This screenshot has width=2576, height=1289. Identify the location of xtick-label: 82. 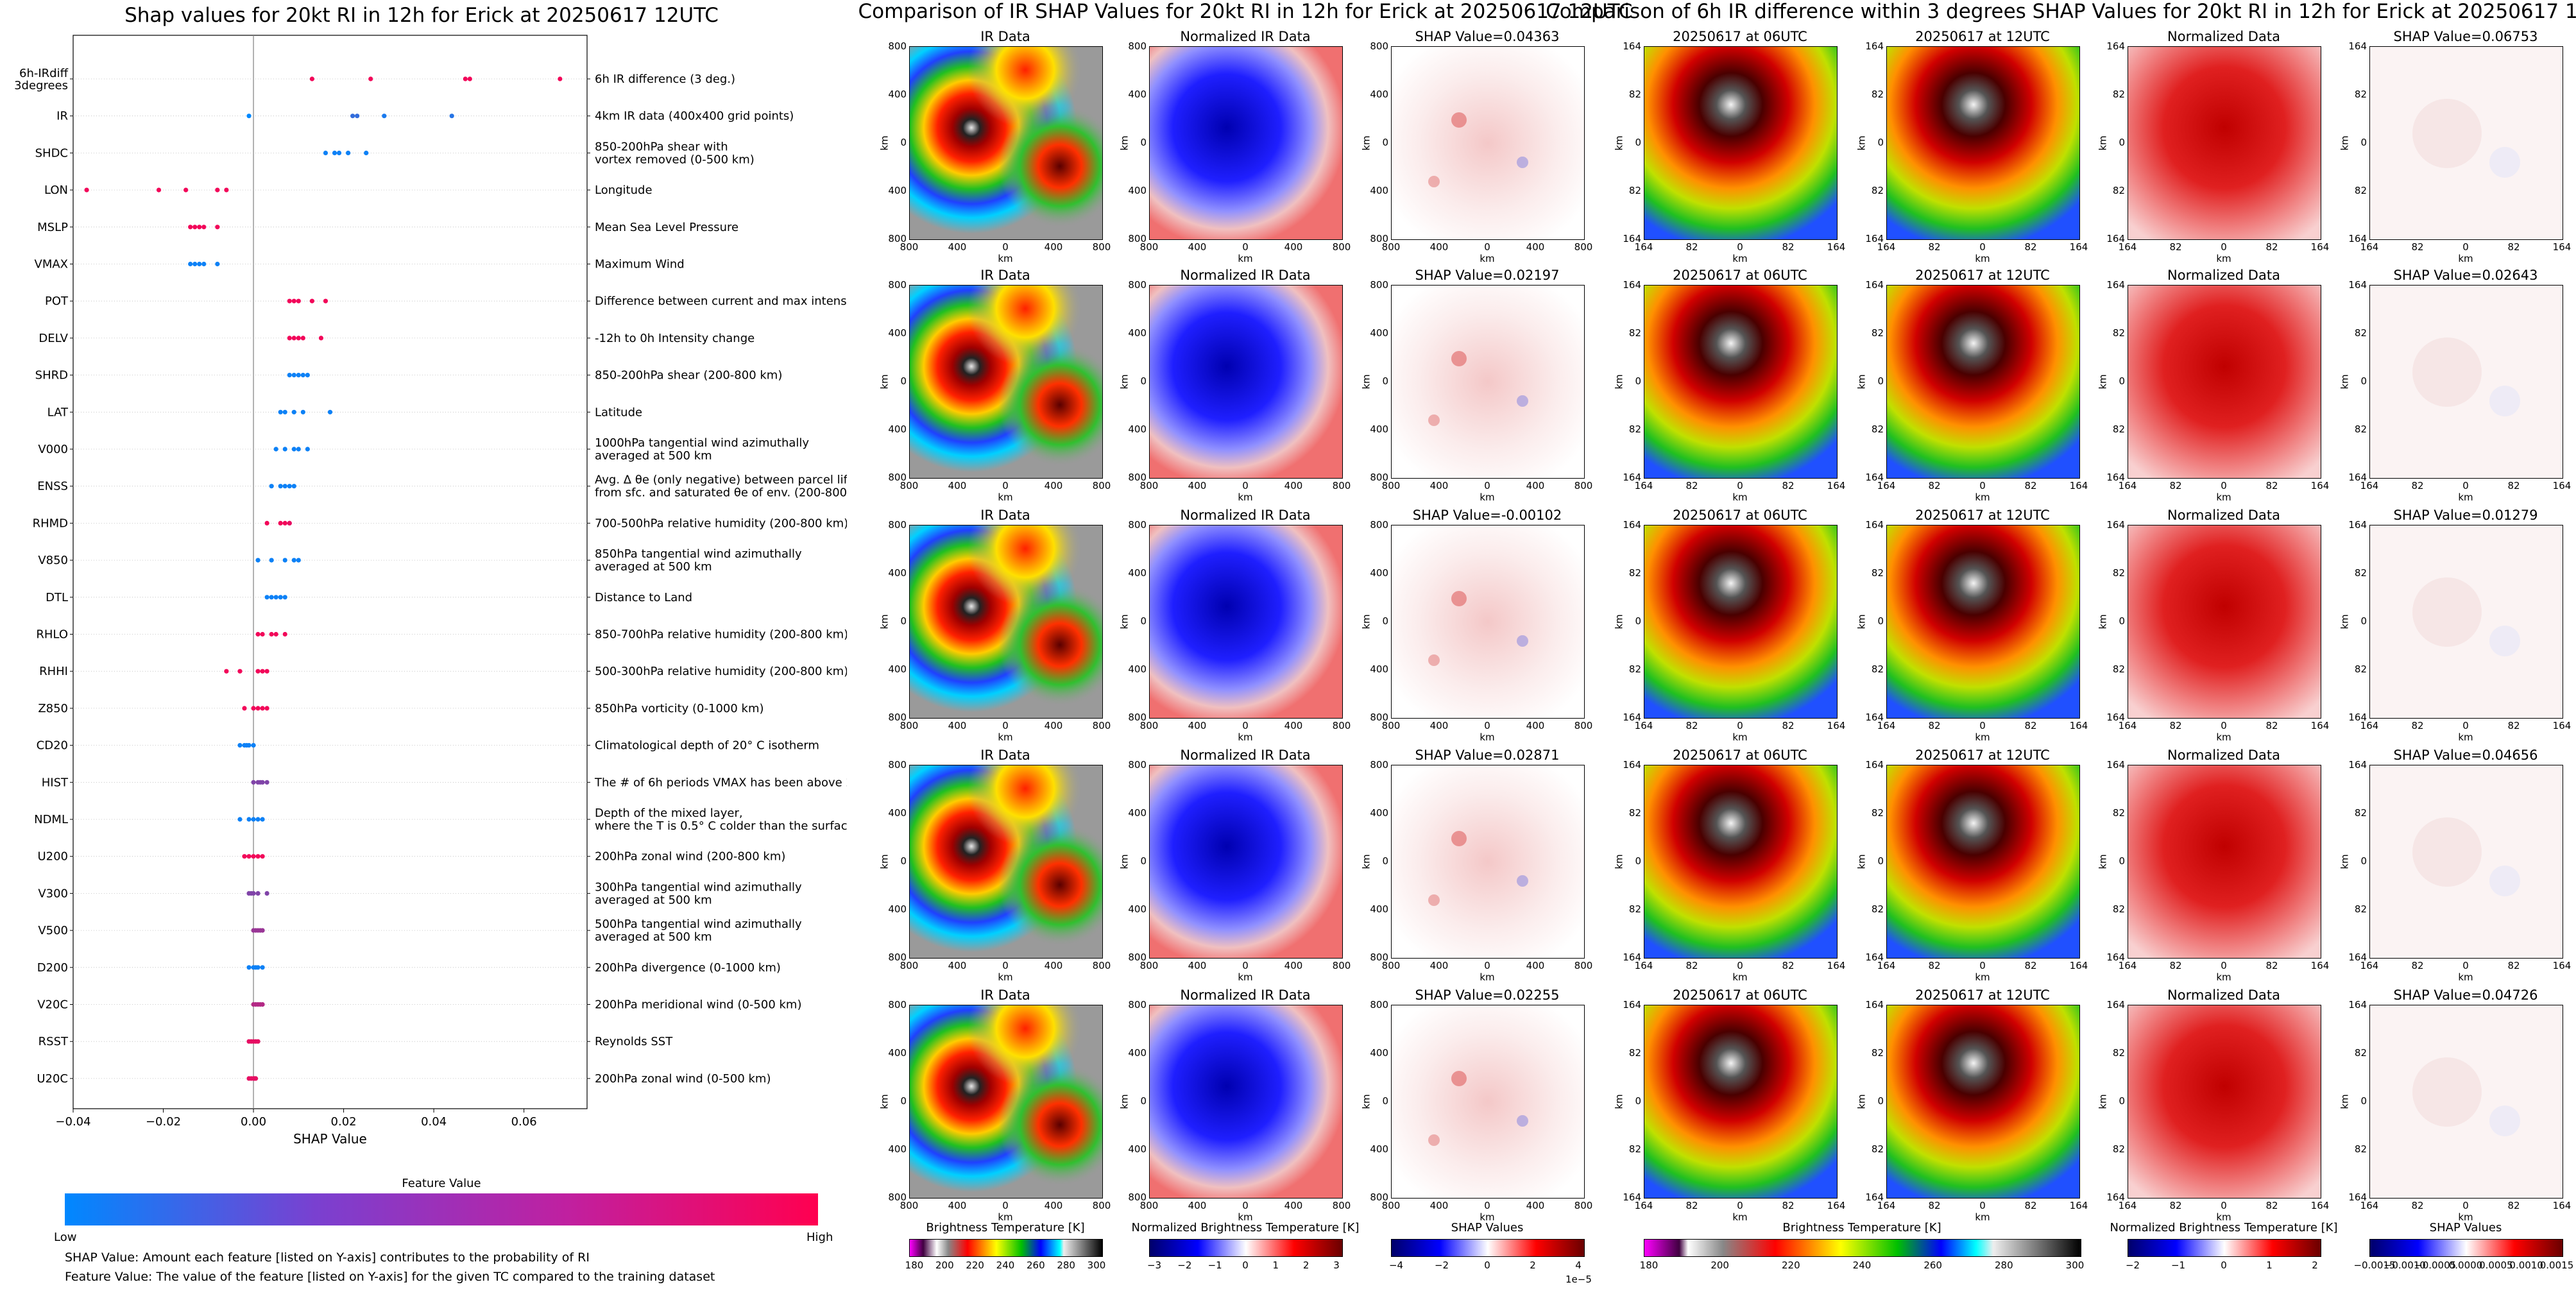
(2175, 965).